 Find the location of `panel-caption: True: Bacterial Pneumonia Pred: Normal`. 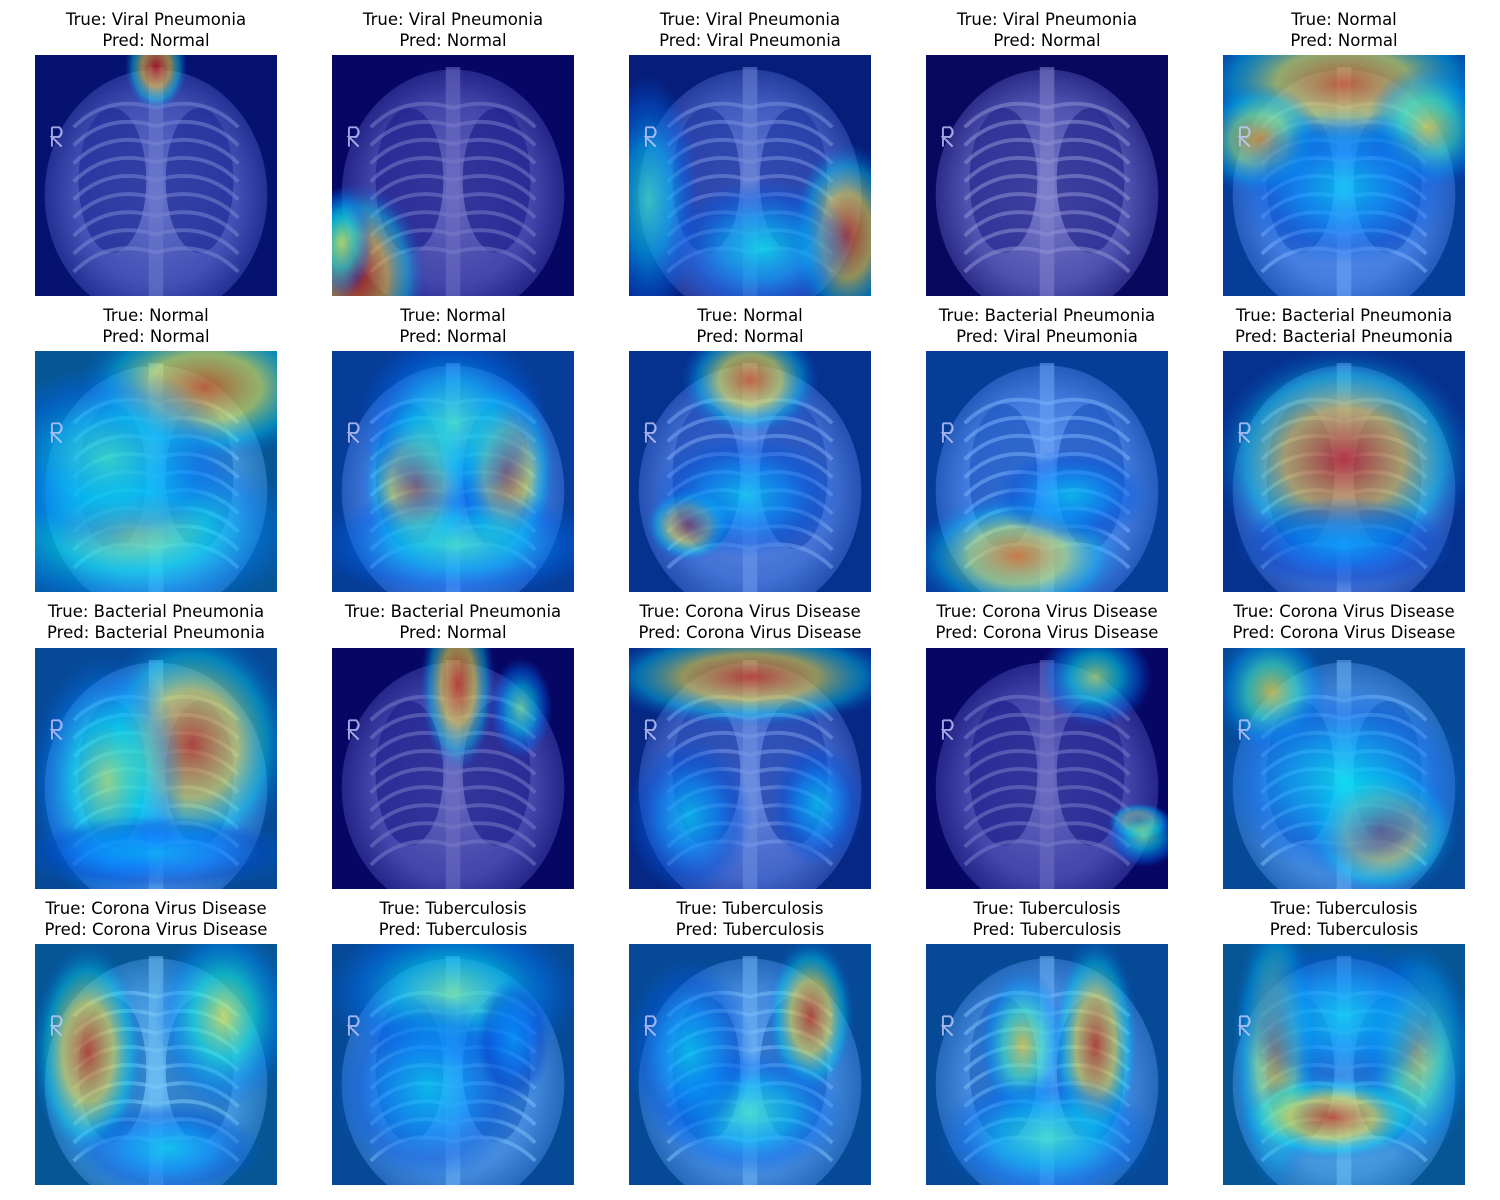

panel-caption: True: Bacterial Pneumonia Pred: Normal is located at coordinates (453, 622).